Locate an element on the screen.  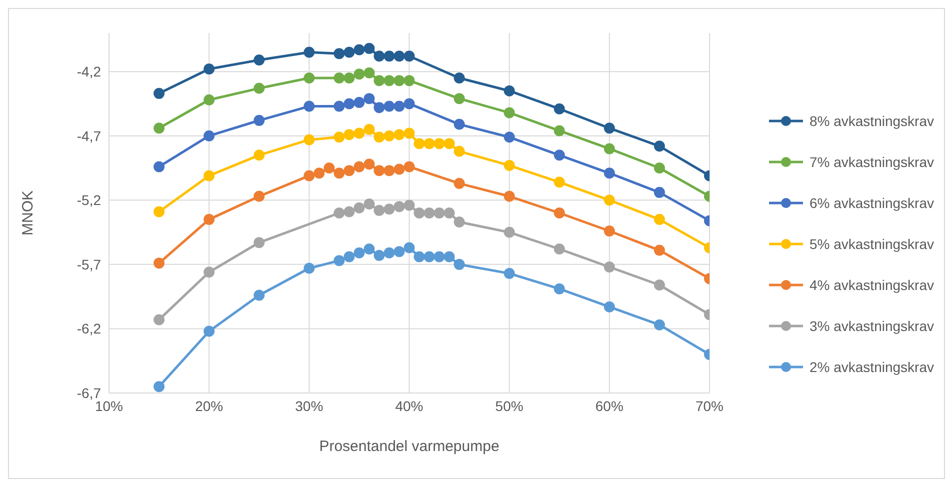
legend-label: 4% avkastningskrav is located at coordinates (871, 285).